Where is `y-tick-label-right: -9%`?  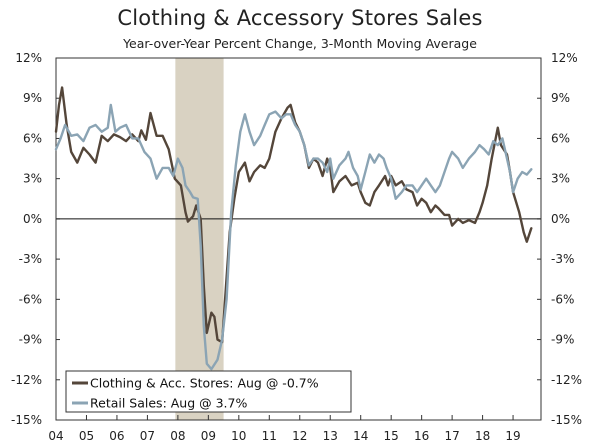
y-tick-label-right: -9% is located at coordinates (562, 340).